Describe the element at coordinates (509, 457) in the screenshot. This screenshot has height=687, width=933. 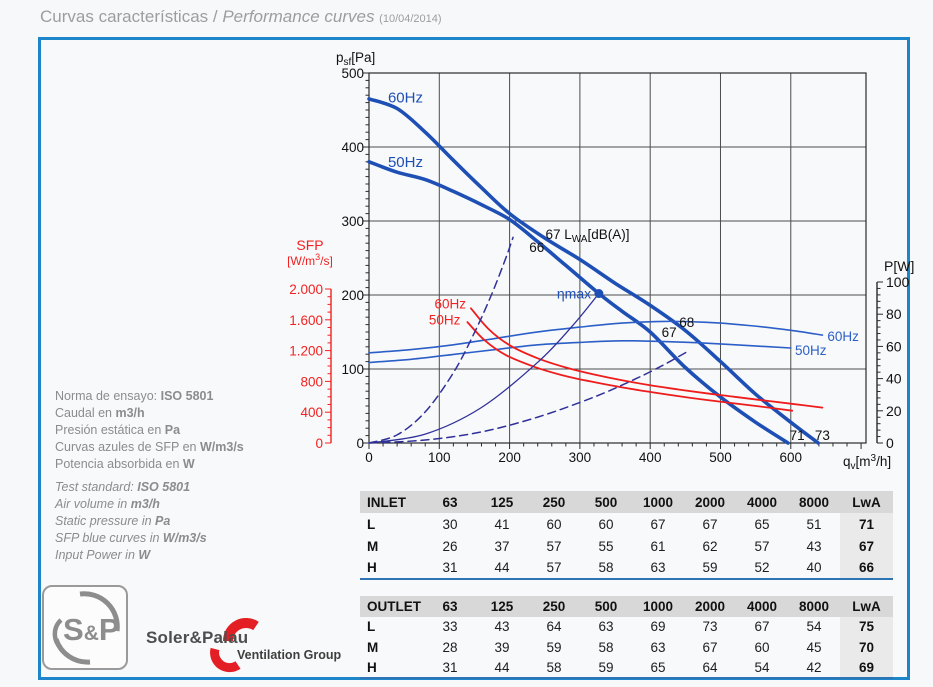
I see `x-tick-label: 200` at that location.